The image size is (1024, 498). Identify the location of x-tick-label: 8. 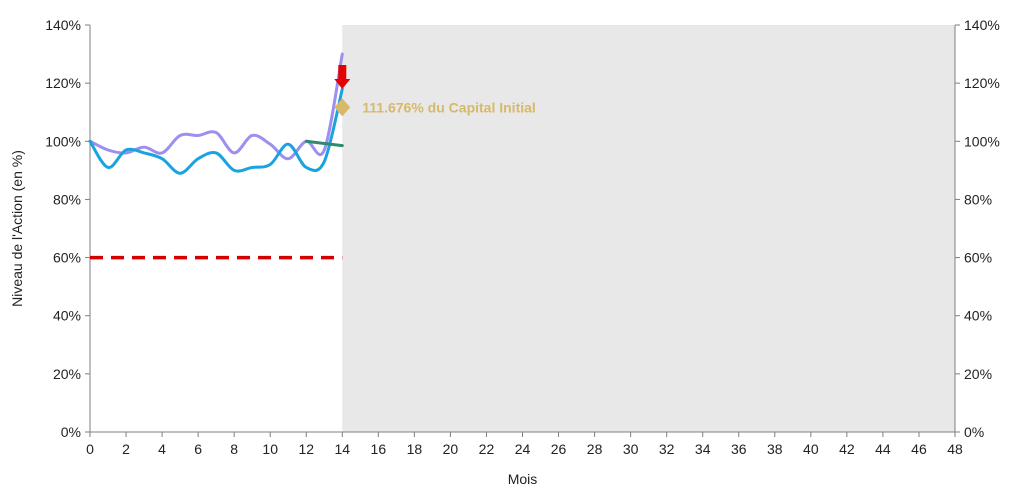
(234, 449).